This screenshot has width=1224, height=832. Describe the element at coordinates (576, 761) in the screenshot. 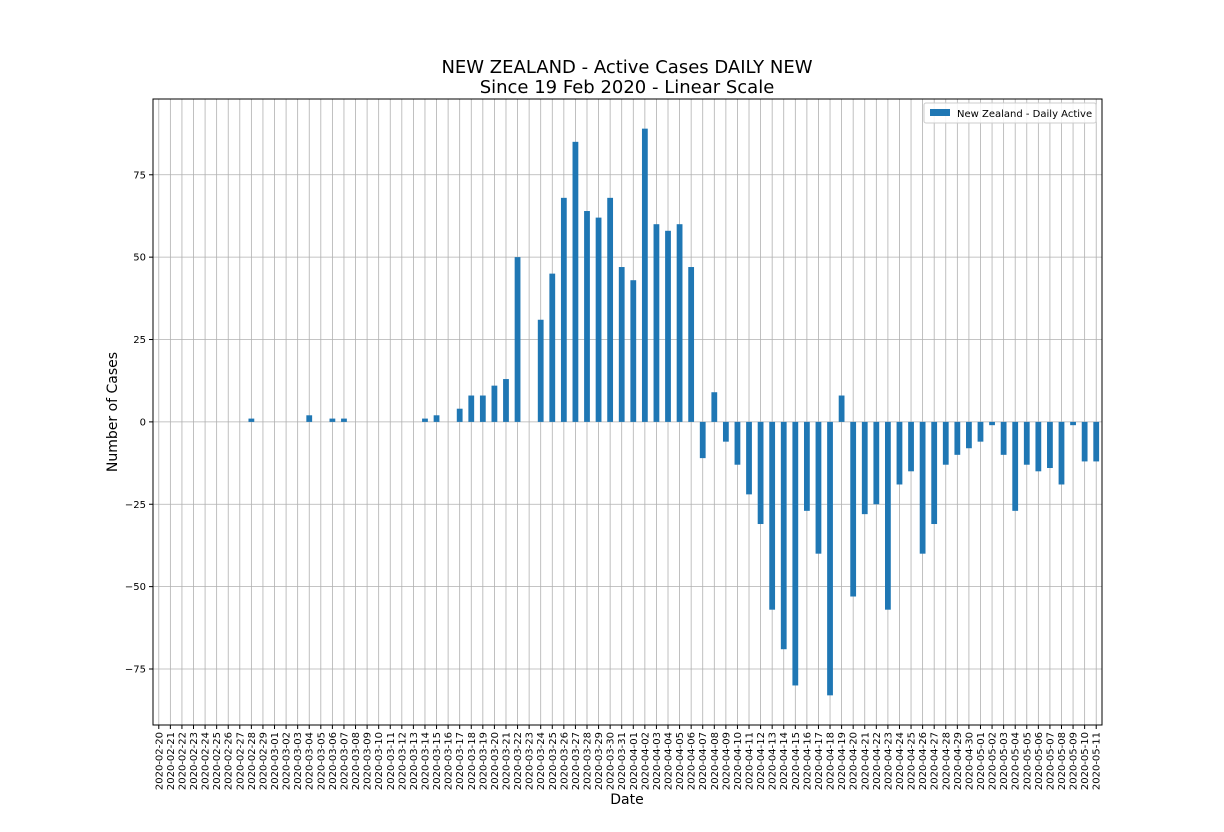

I see `x-tick-label: 2020-03-27` at that location.